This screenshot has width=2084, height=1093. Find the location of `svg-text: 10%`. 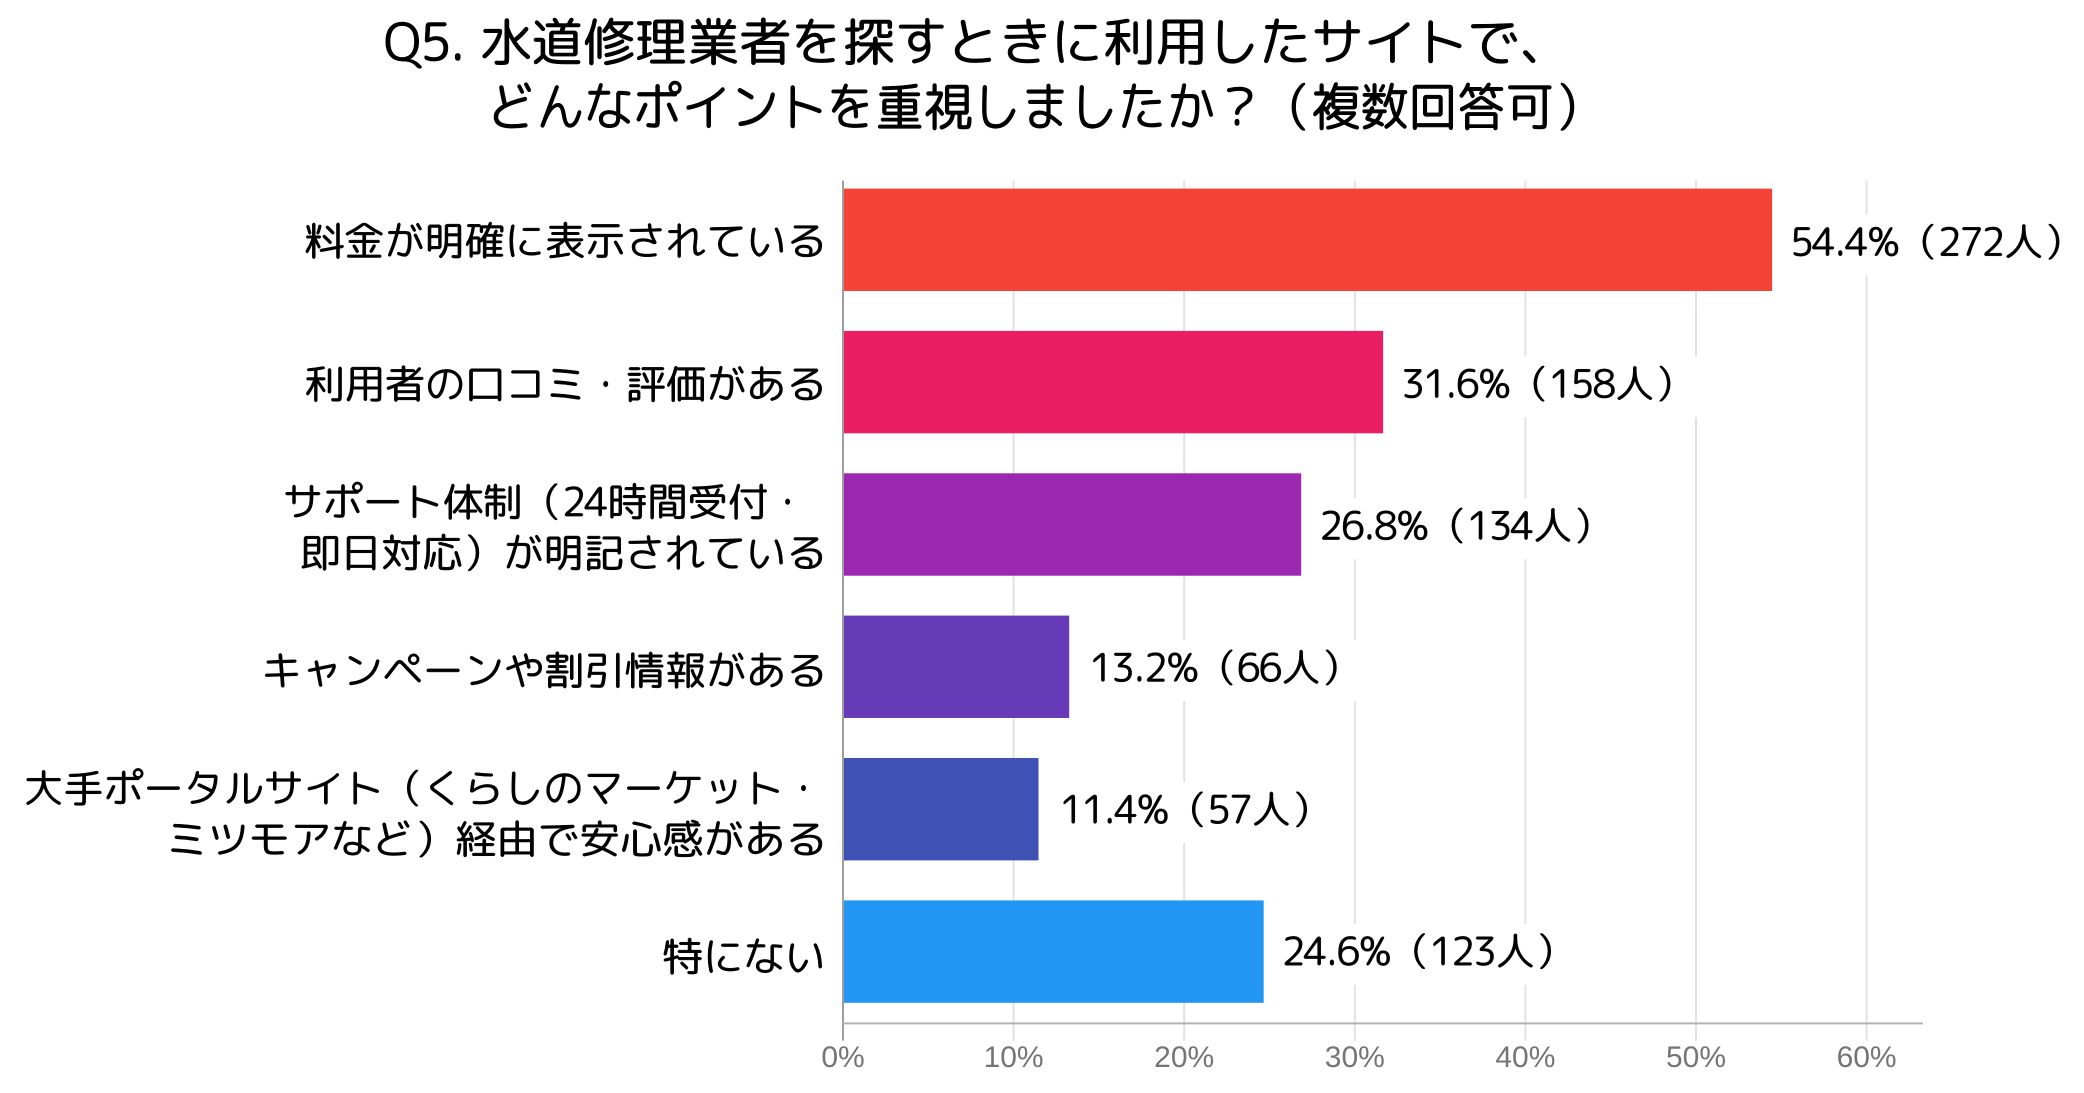

svg-text: 10% is located at coordinates (1014, 1057).